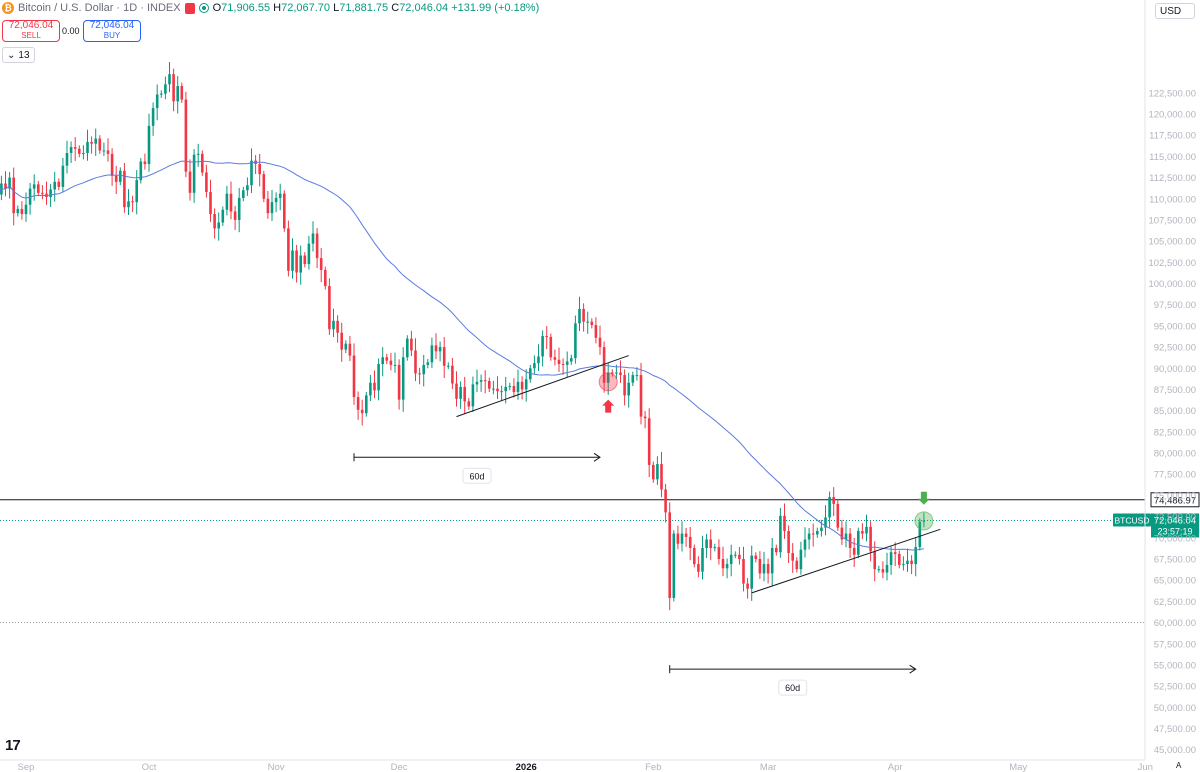  What do you see at coordinates (1172, 242) in the screenshot?
I see `y-tick-label: 105,000.00` at bounding box center [1172, 242].